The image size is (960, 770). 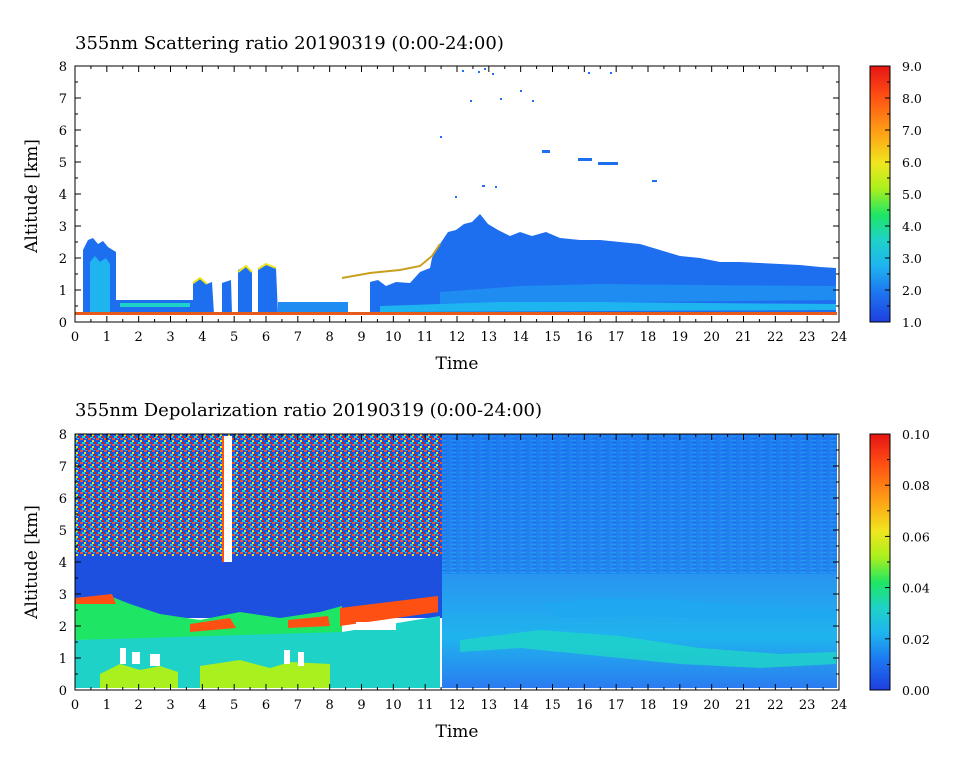 I want to click on vertical-streak-edge, so click(x=223, y=499).